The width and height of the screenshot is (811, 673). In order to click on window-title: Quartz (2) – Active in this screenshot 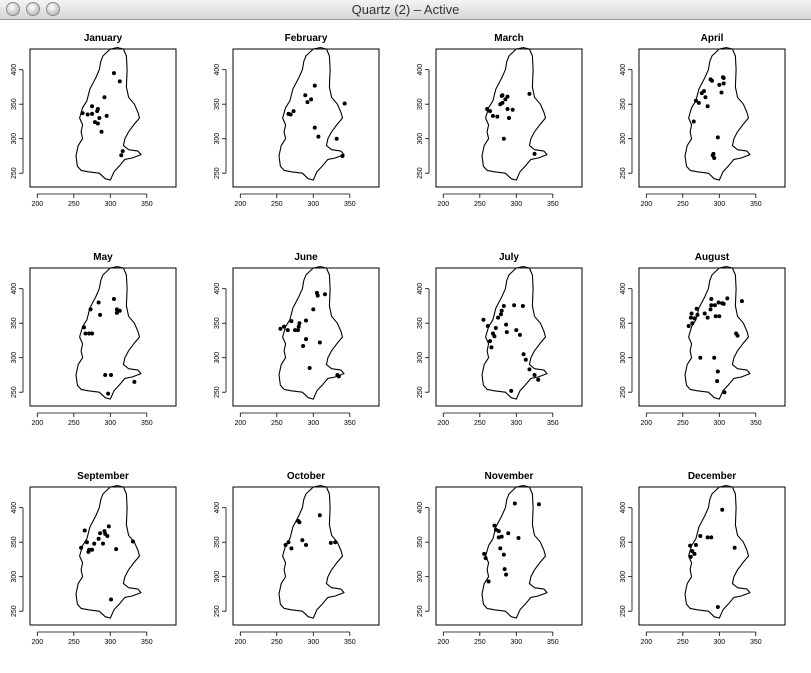, I will do `click(405, 9)`.